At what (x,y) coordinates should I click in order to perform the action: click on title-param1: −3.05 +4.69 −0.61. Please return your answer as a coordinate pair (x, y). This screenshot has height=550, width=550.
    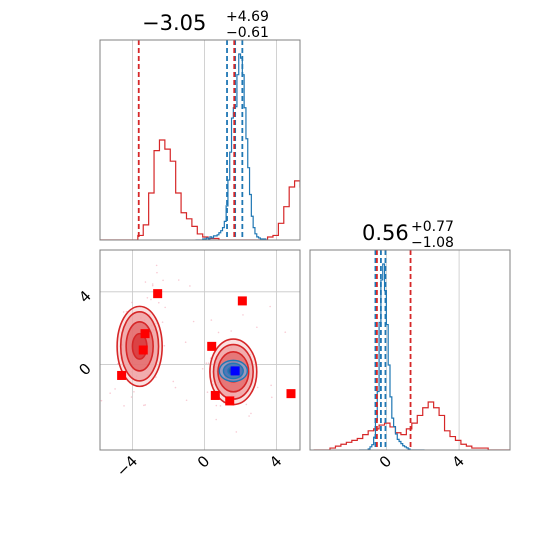
    Looking at the image, I should click on (205, 25).